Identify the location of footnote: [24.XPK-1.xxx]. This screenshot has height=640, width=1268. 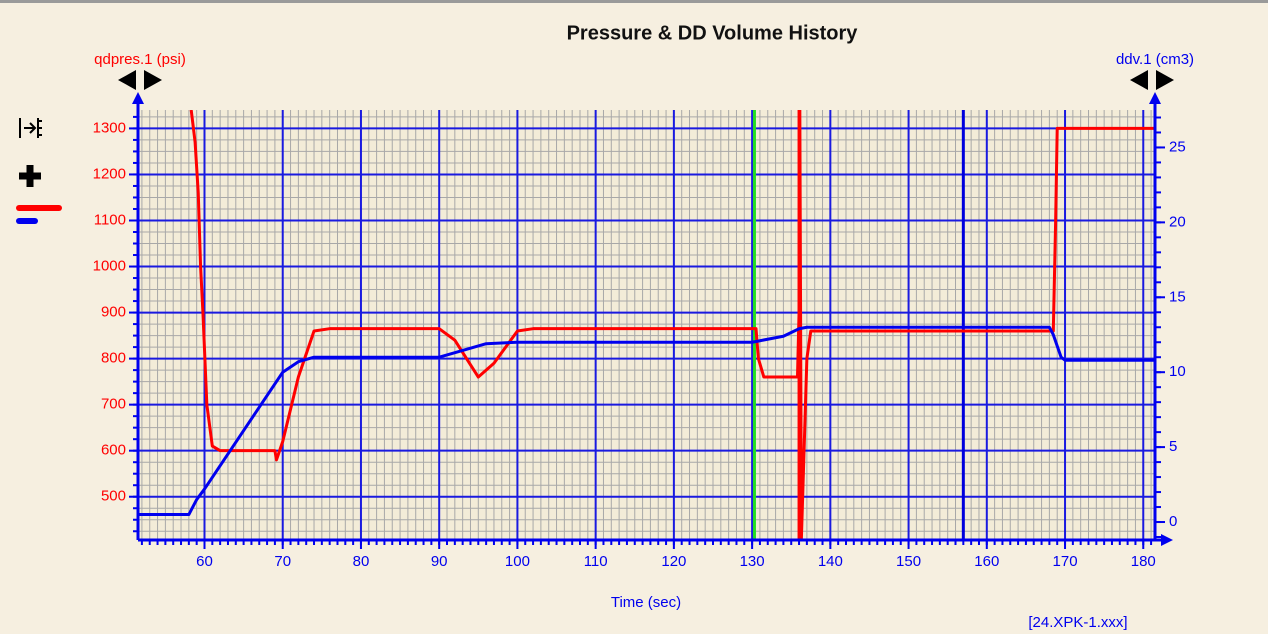
(1077, 622).